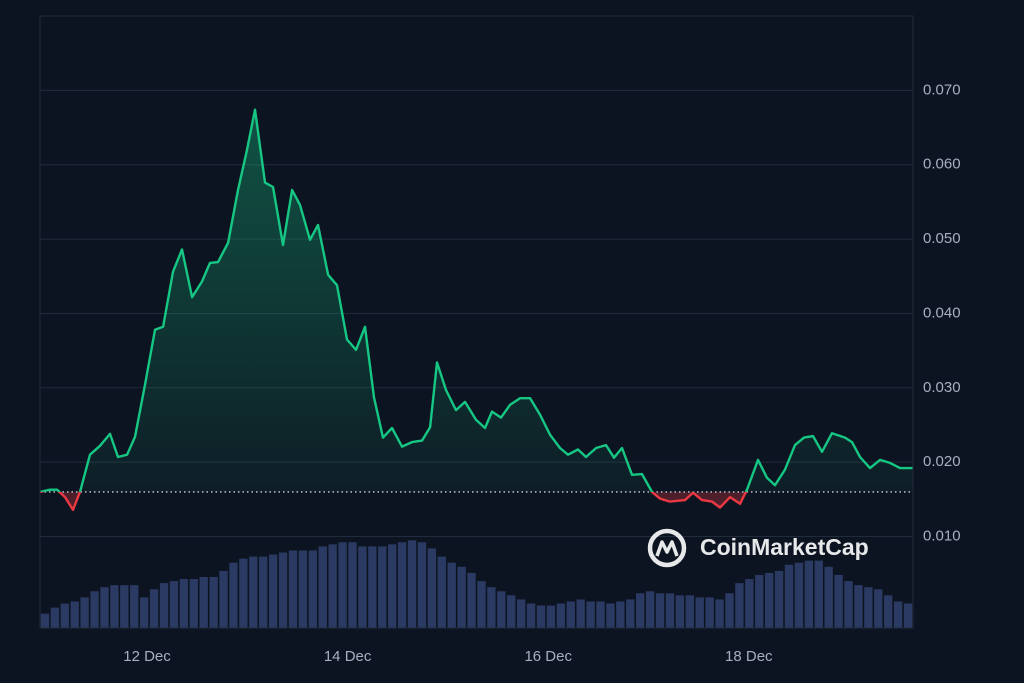  I want to click on x-tick-label: 16 Dec, so click(548, 656).